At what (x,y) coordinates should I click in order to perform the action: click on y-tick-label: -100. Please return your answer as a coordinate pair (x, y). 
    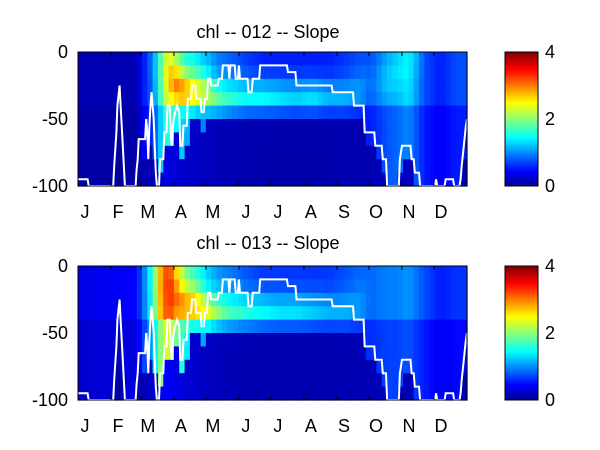
    Looking at the image, I should click on (50, 186).